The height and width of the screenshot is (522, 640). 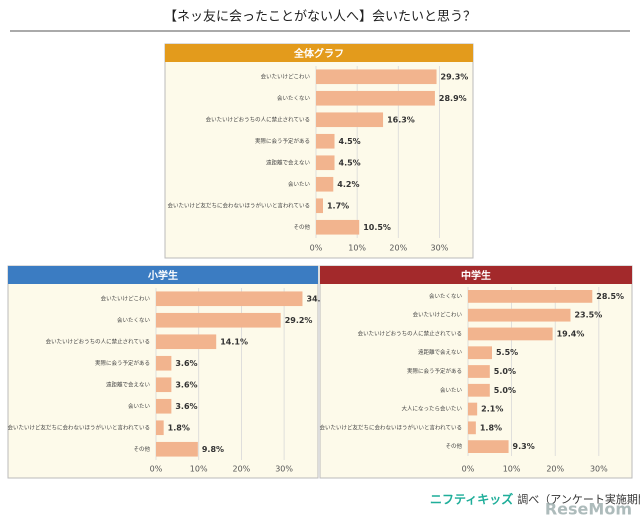 I want to click on value-label: 28.9%, so click(x=453, y=98).